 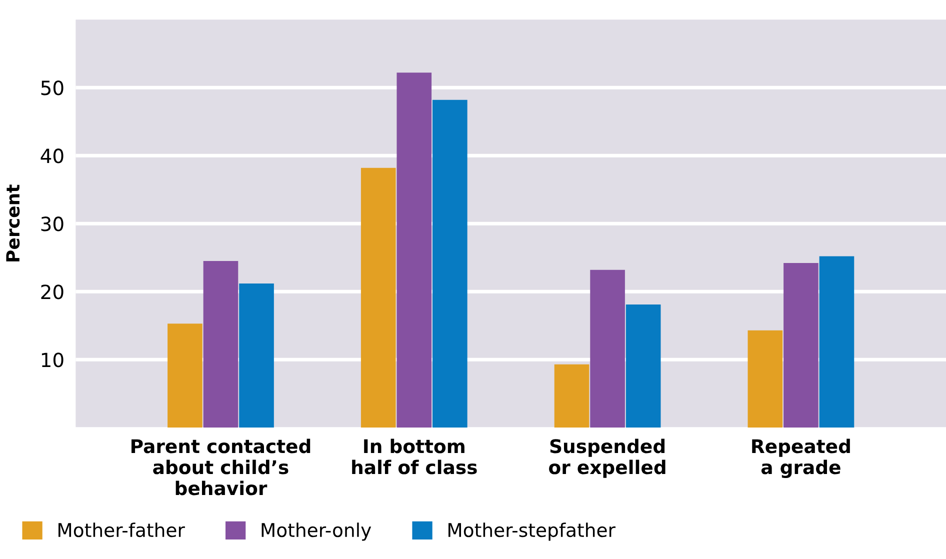 What do you see at coordinates (52, 88) in the screenshot?
I see `y-tick-label: 50` at bounding box center [52, 88].